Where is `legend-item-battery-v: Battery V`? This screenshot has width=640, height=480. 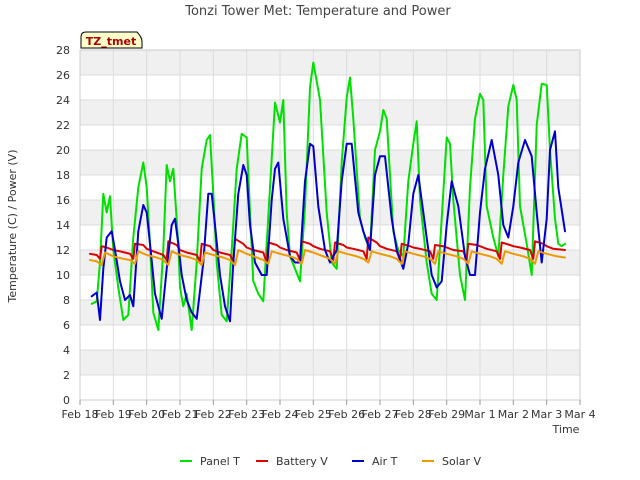
legend-item-battery-v: Battery V is located at coordinates (292, 461).